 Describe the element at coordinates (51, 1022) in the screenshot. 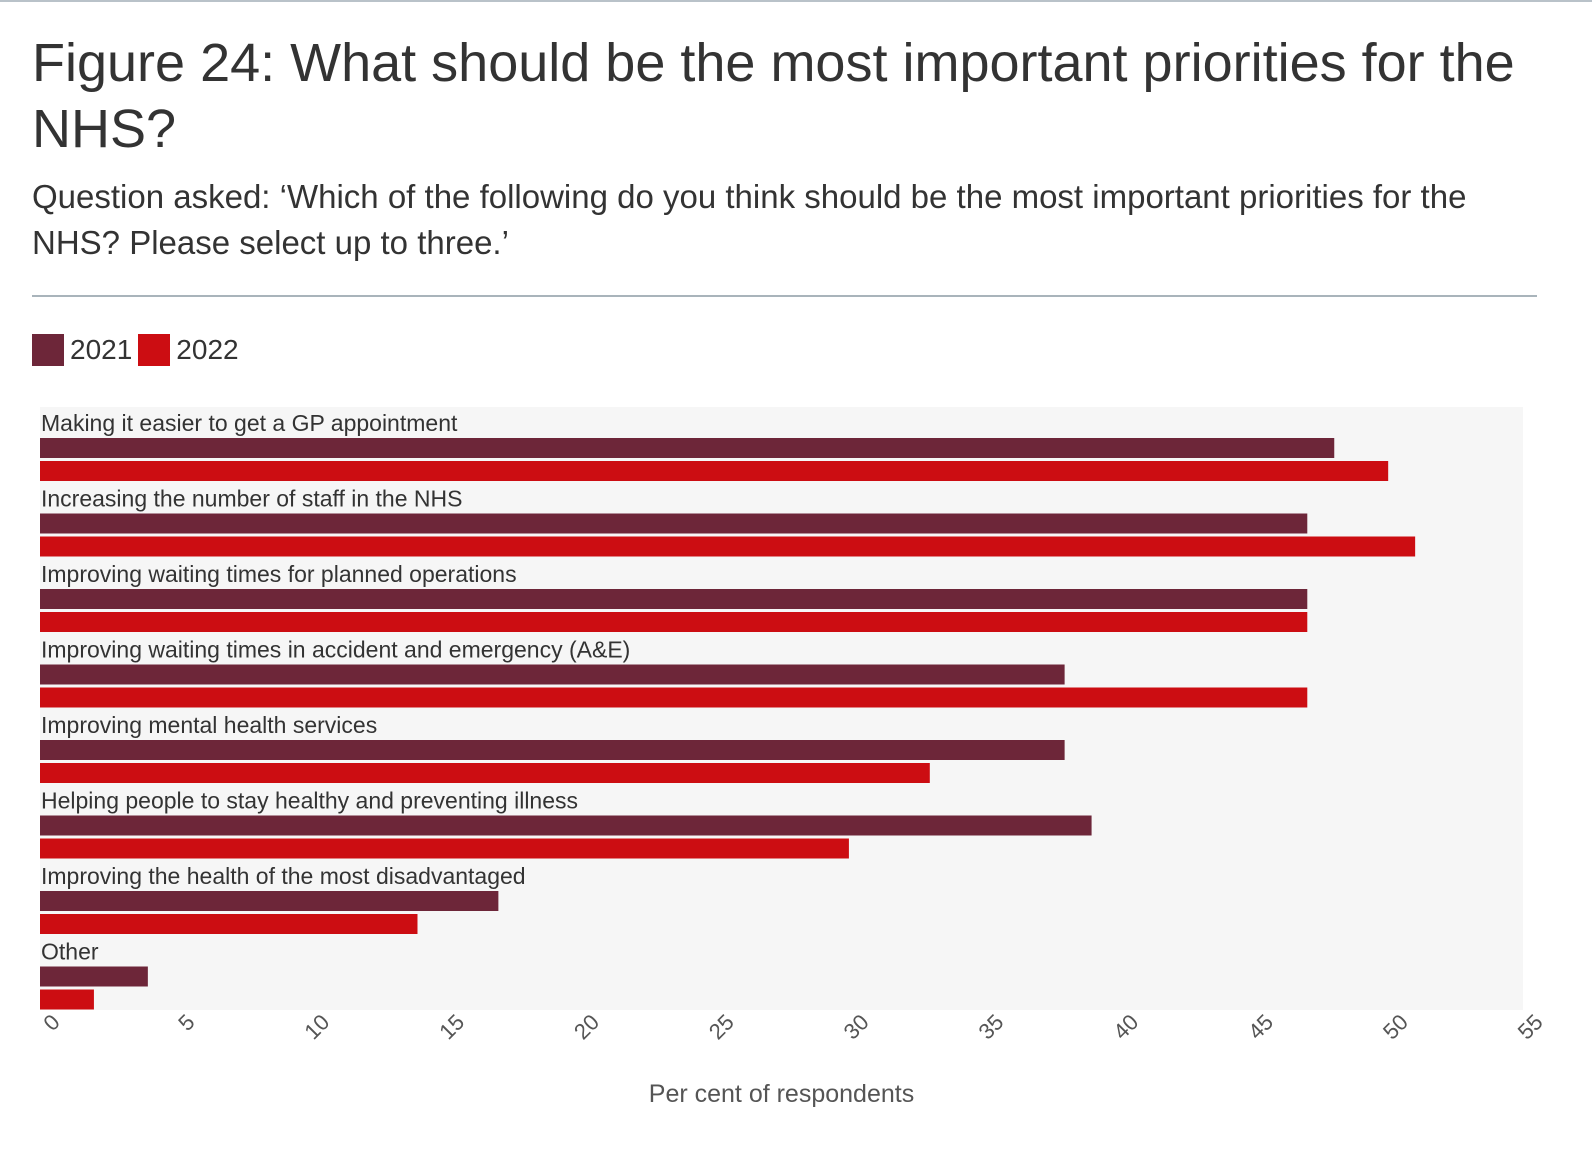

I see `x-tick-label: 0` at that location.